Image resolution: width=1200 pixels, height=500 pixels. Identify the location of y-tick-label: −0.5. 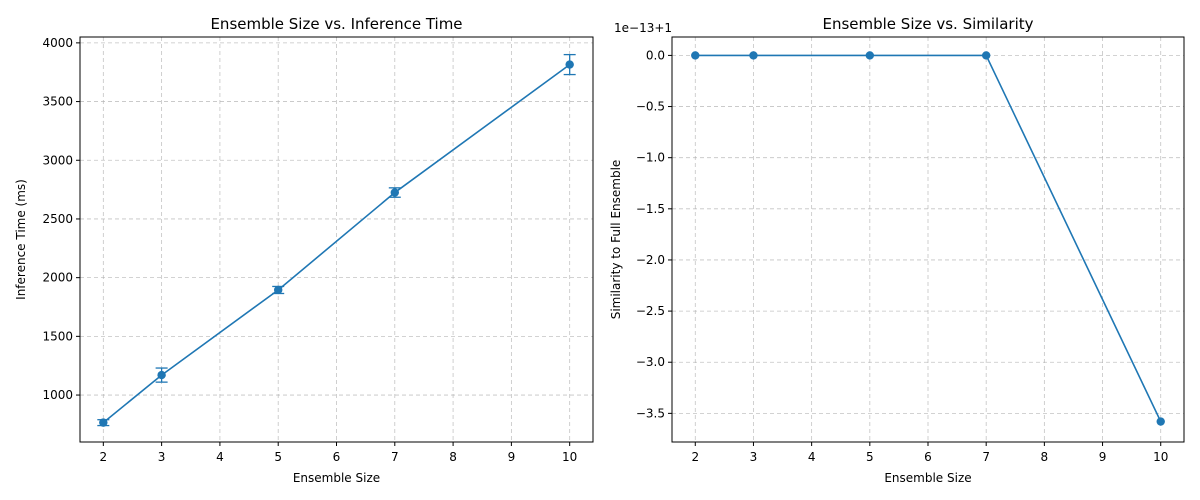
(650, 107).